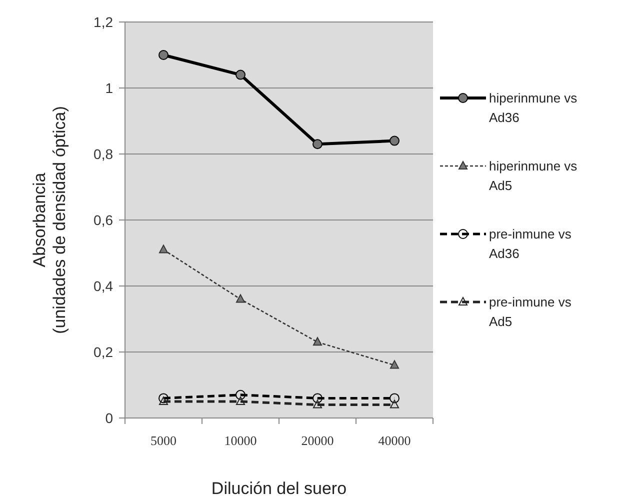  Describe the element at coordinates (530, 312) in the screenshot. I see `legend-label: pre-inmune vs Ad5` at that location.